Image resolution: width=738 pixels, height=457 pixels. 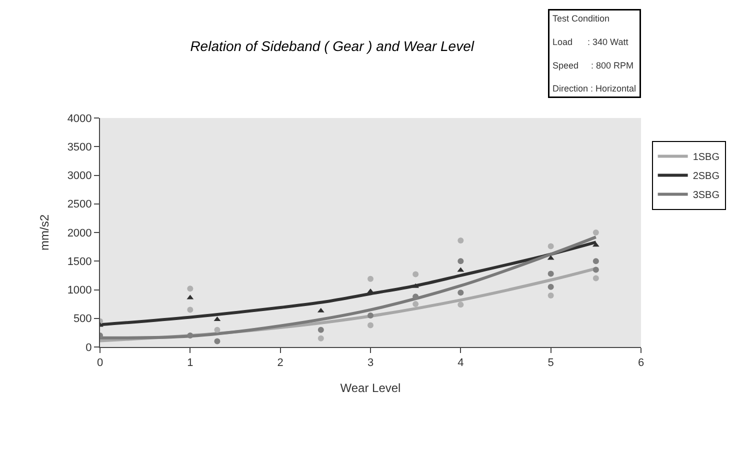 I want to click on x-tick-label: 3, so click(x=370, y=363).